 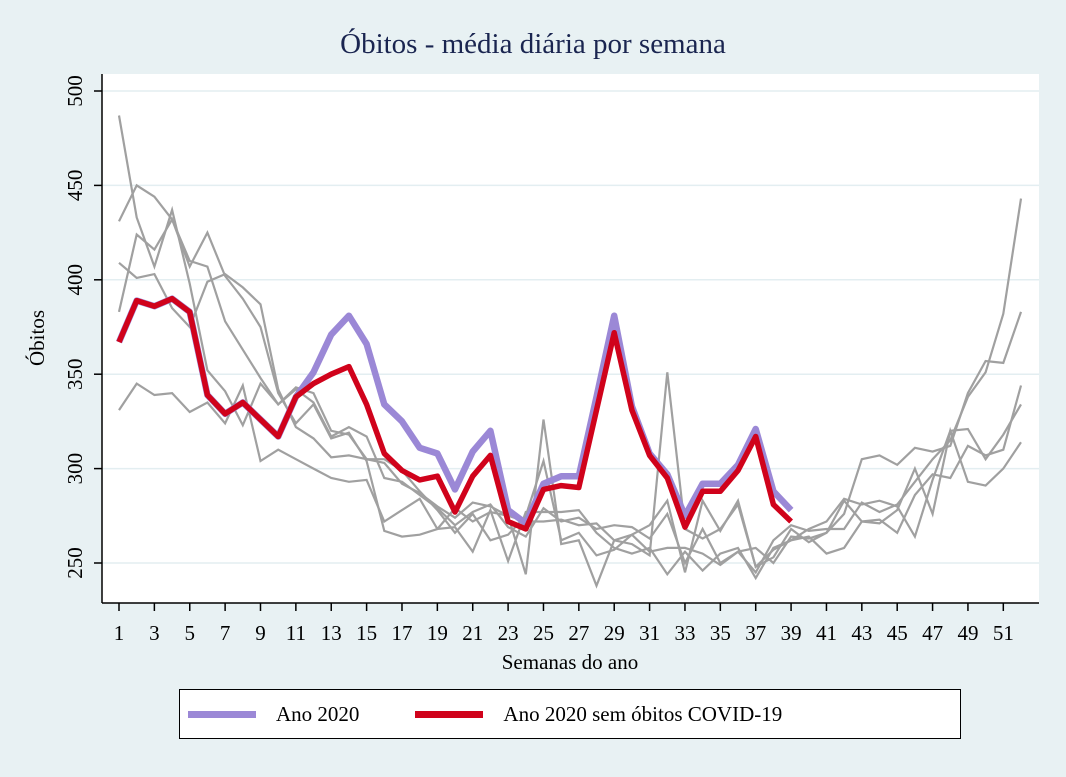 I want to click on x-tick-label: 41, so click(x=826, y=633).